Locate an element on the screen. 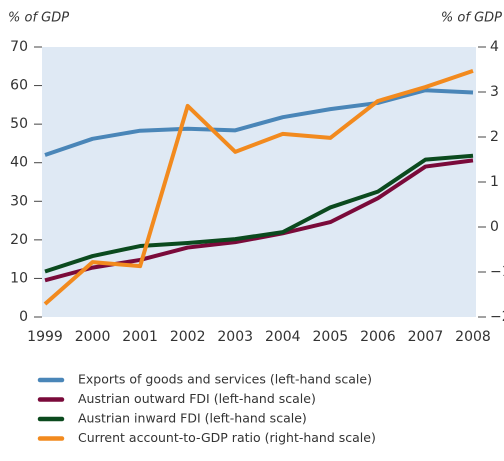  y2-tick-label: −1 is located at coordinates (497, 272).